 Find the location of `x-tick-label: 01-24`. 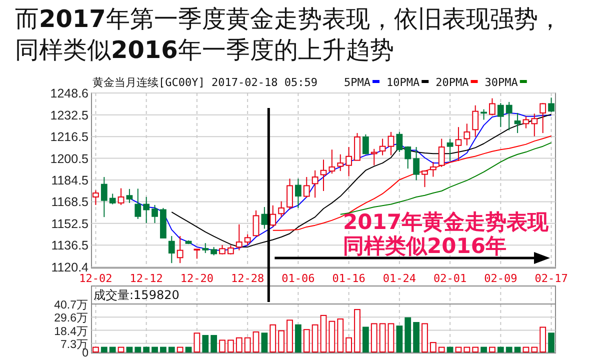

x-tick-label: 01-24 is located at coordinates (399, 278).